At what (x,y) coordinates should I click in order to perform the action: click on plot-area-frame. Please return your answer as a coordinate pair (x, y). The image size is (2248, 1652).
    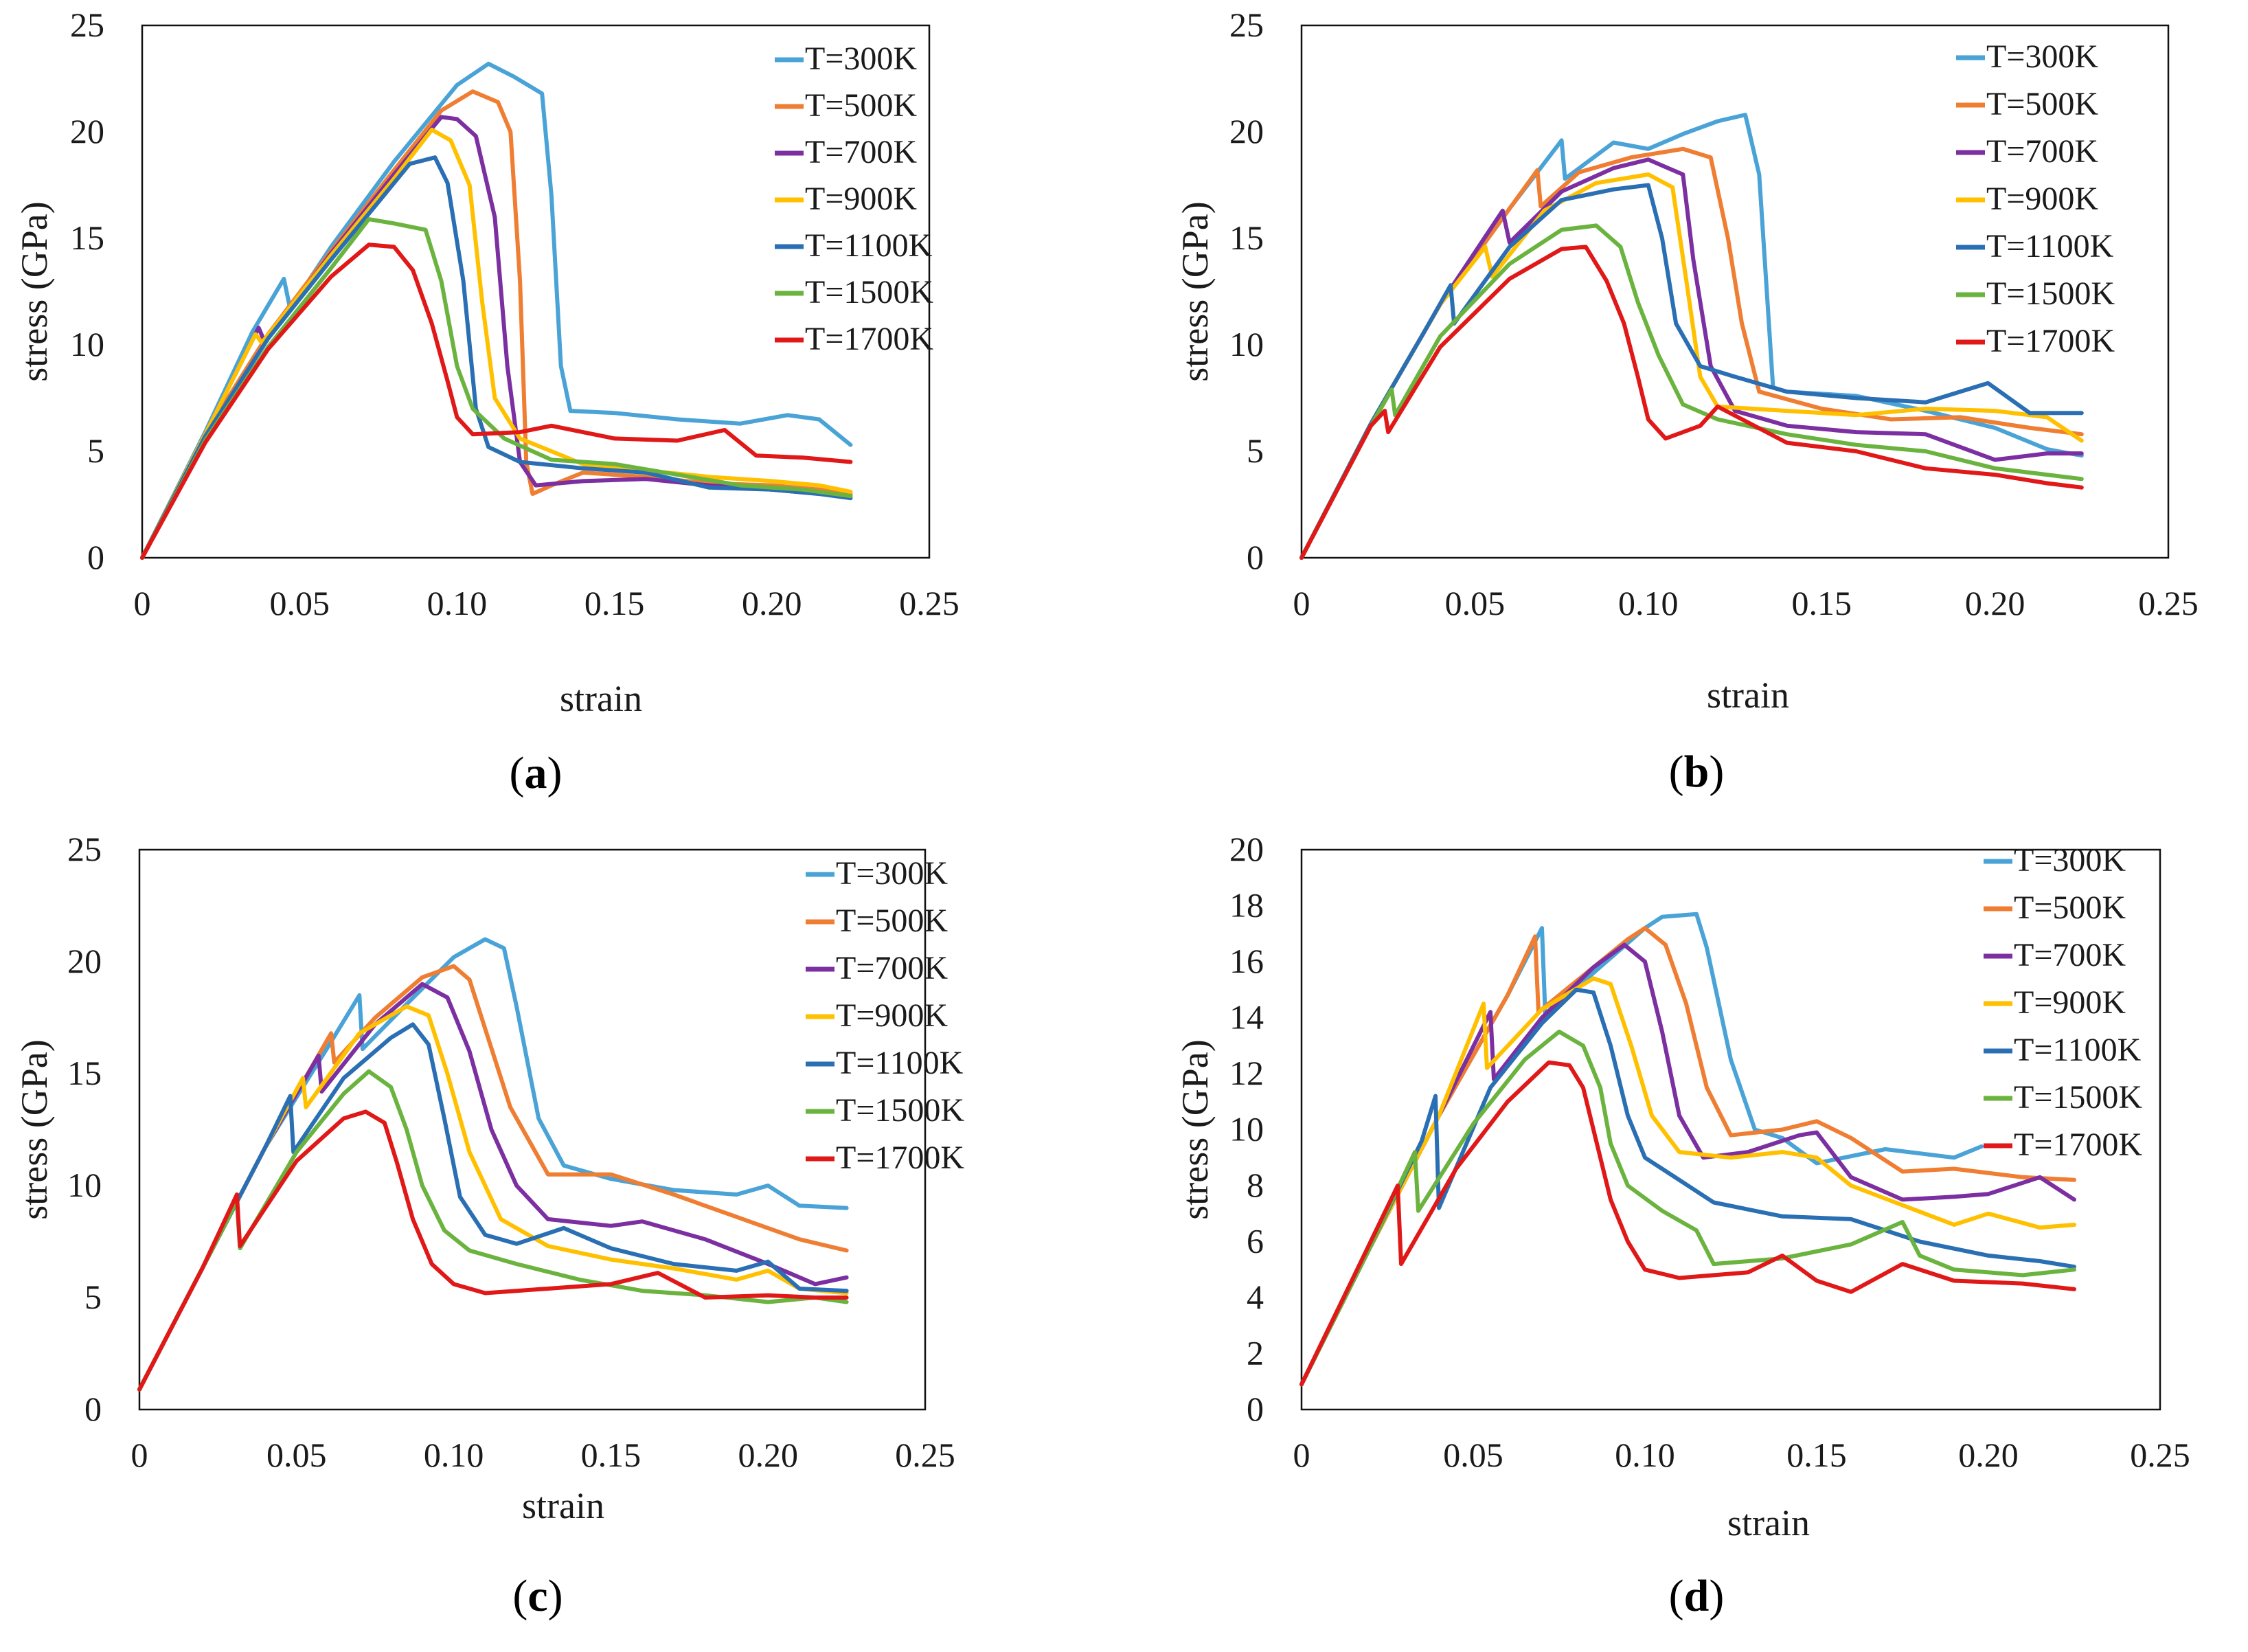
    Looking at the image, I should click on (532, 1129).